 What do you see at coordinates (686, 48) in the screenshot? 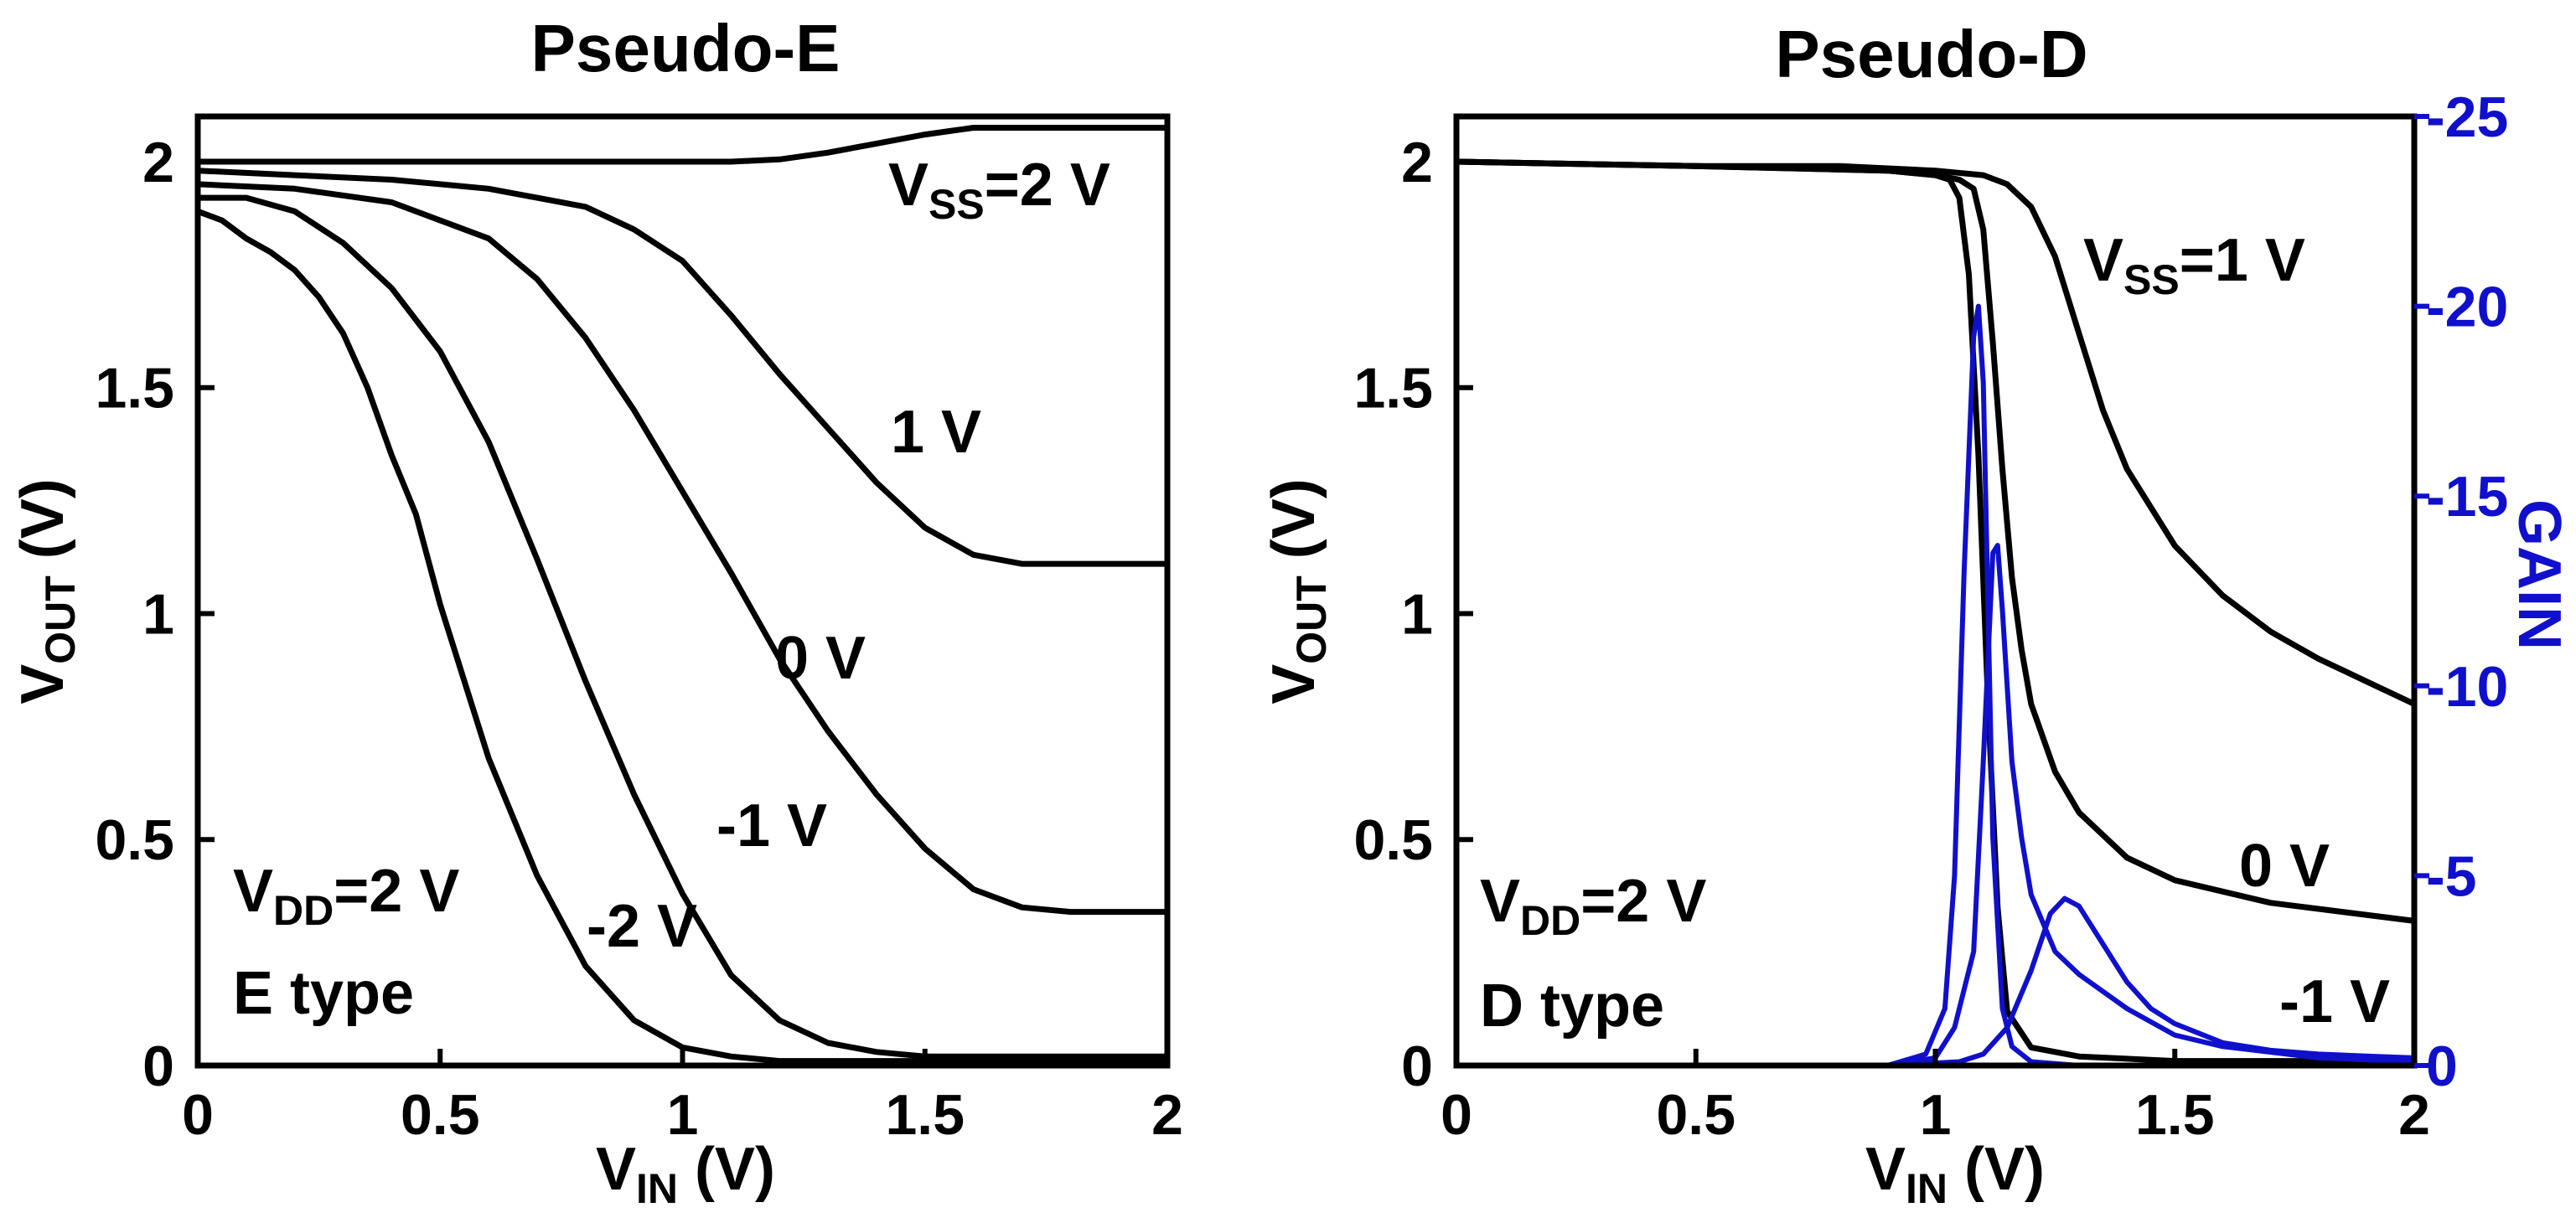
I see `chart-title: Pseudo-E` at bounding box center [686, 48].